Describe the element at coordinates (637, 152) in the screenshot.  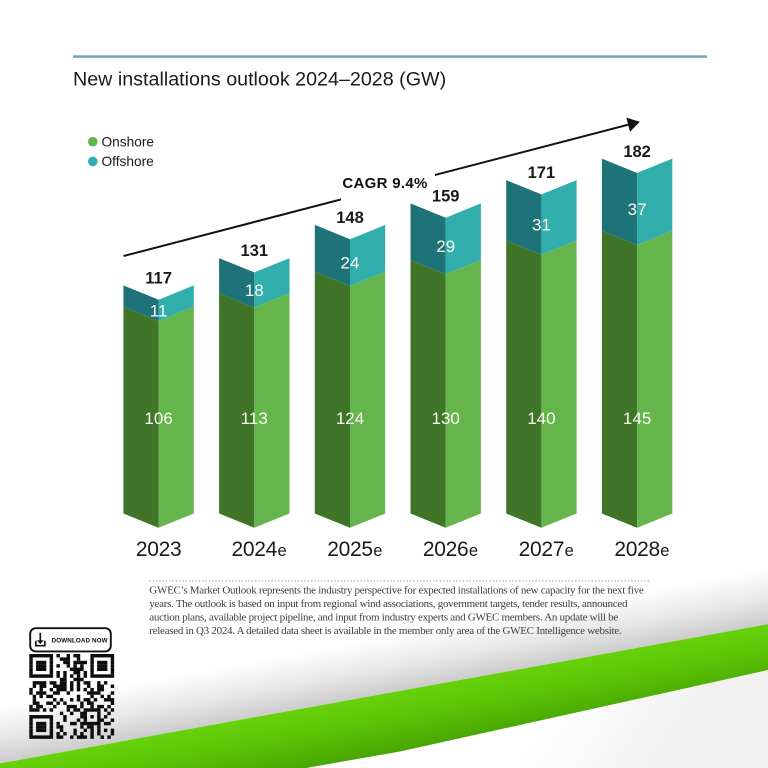
I see `svg-text: 182` at that location.